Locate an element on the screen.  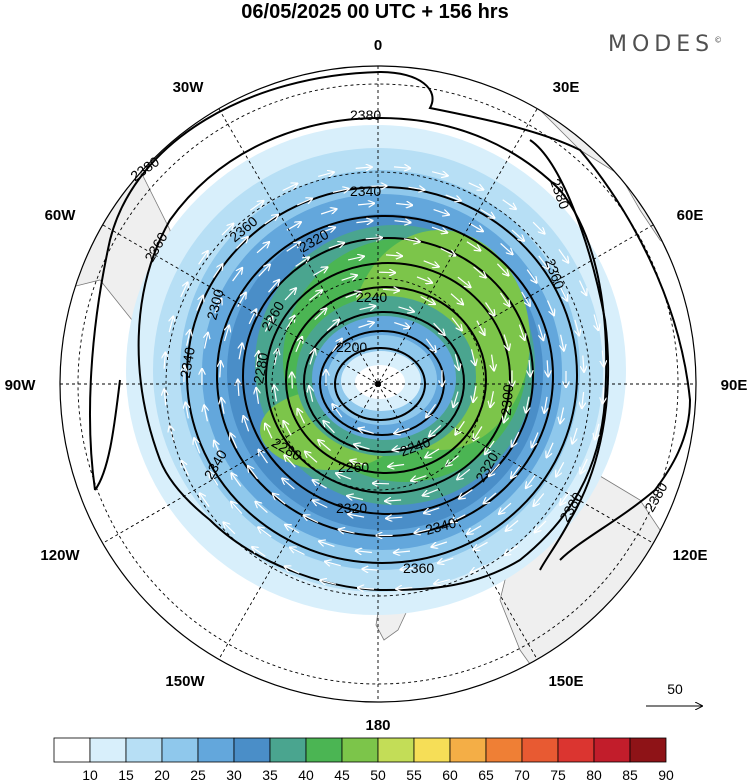
chart-title: 06/05/2025 00 UTC + 156 hrs is located at coordinates (375, 12).